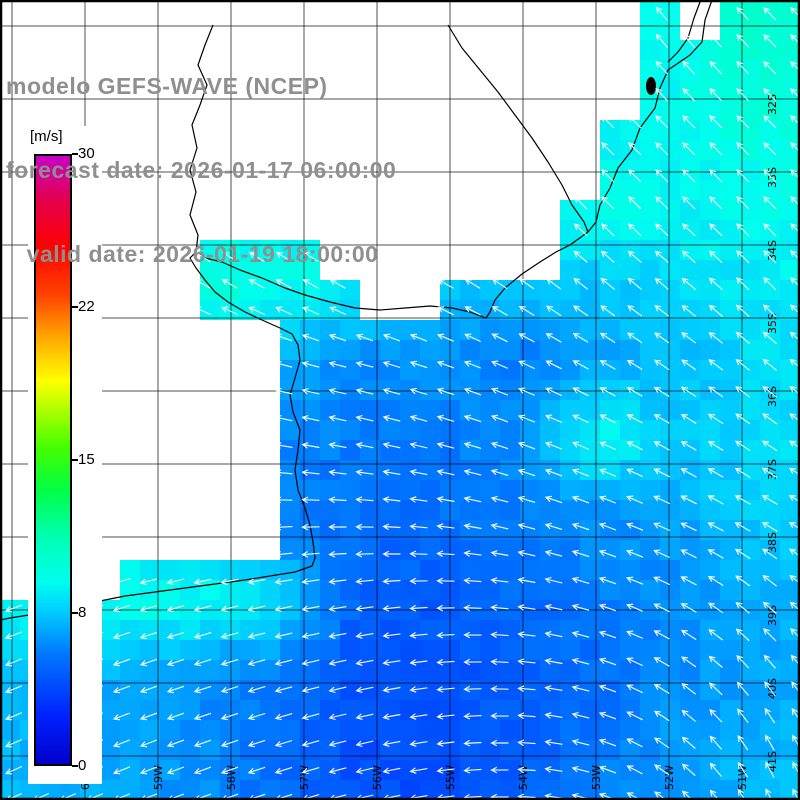  What do you see at coordinates (772, 469) in the screenshot?
I see `lat-label: 37S` at bounding box center [772, 469].